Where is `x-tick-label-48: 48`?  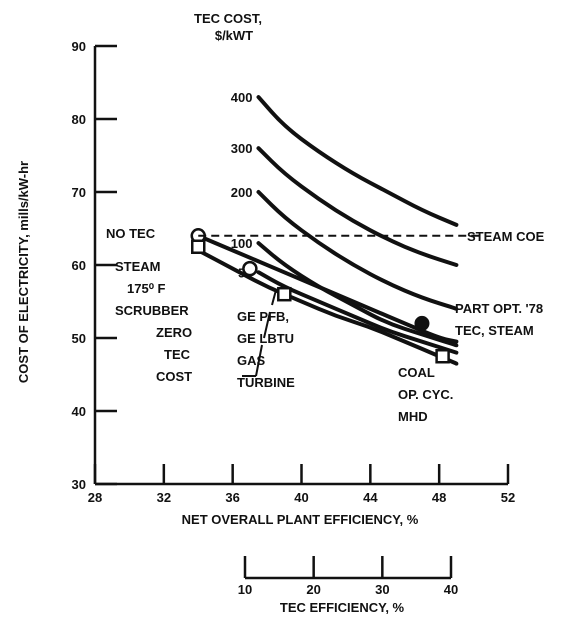 x-tick-label-48: 48 is located at coordinates (439, 497).